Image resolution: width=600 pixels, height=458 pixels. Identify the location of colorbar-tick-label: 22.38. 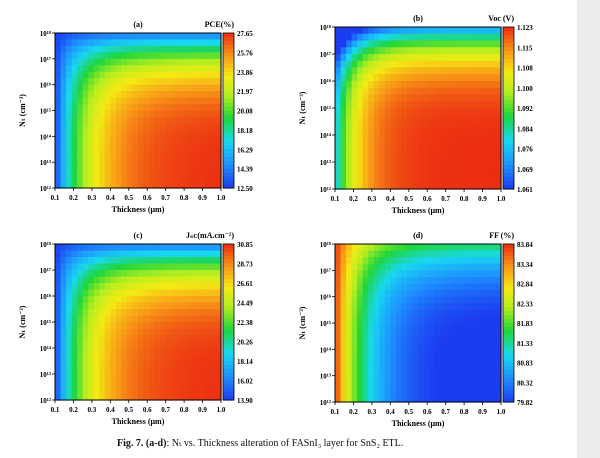
(245, 323).